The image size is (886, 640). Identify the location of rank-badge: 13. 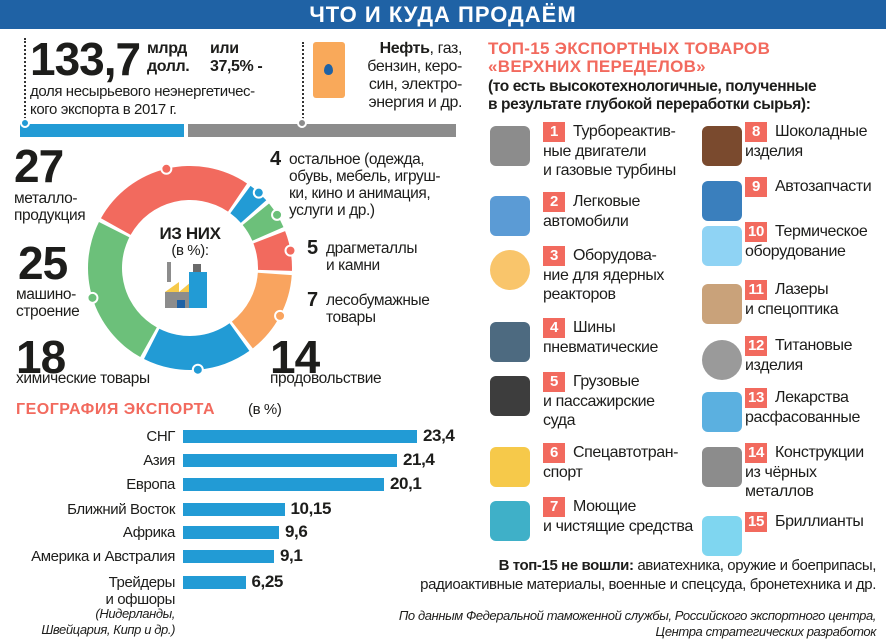
(756, 398).